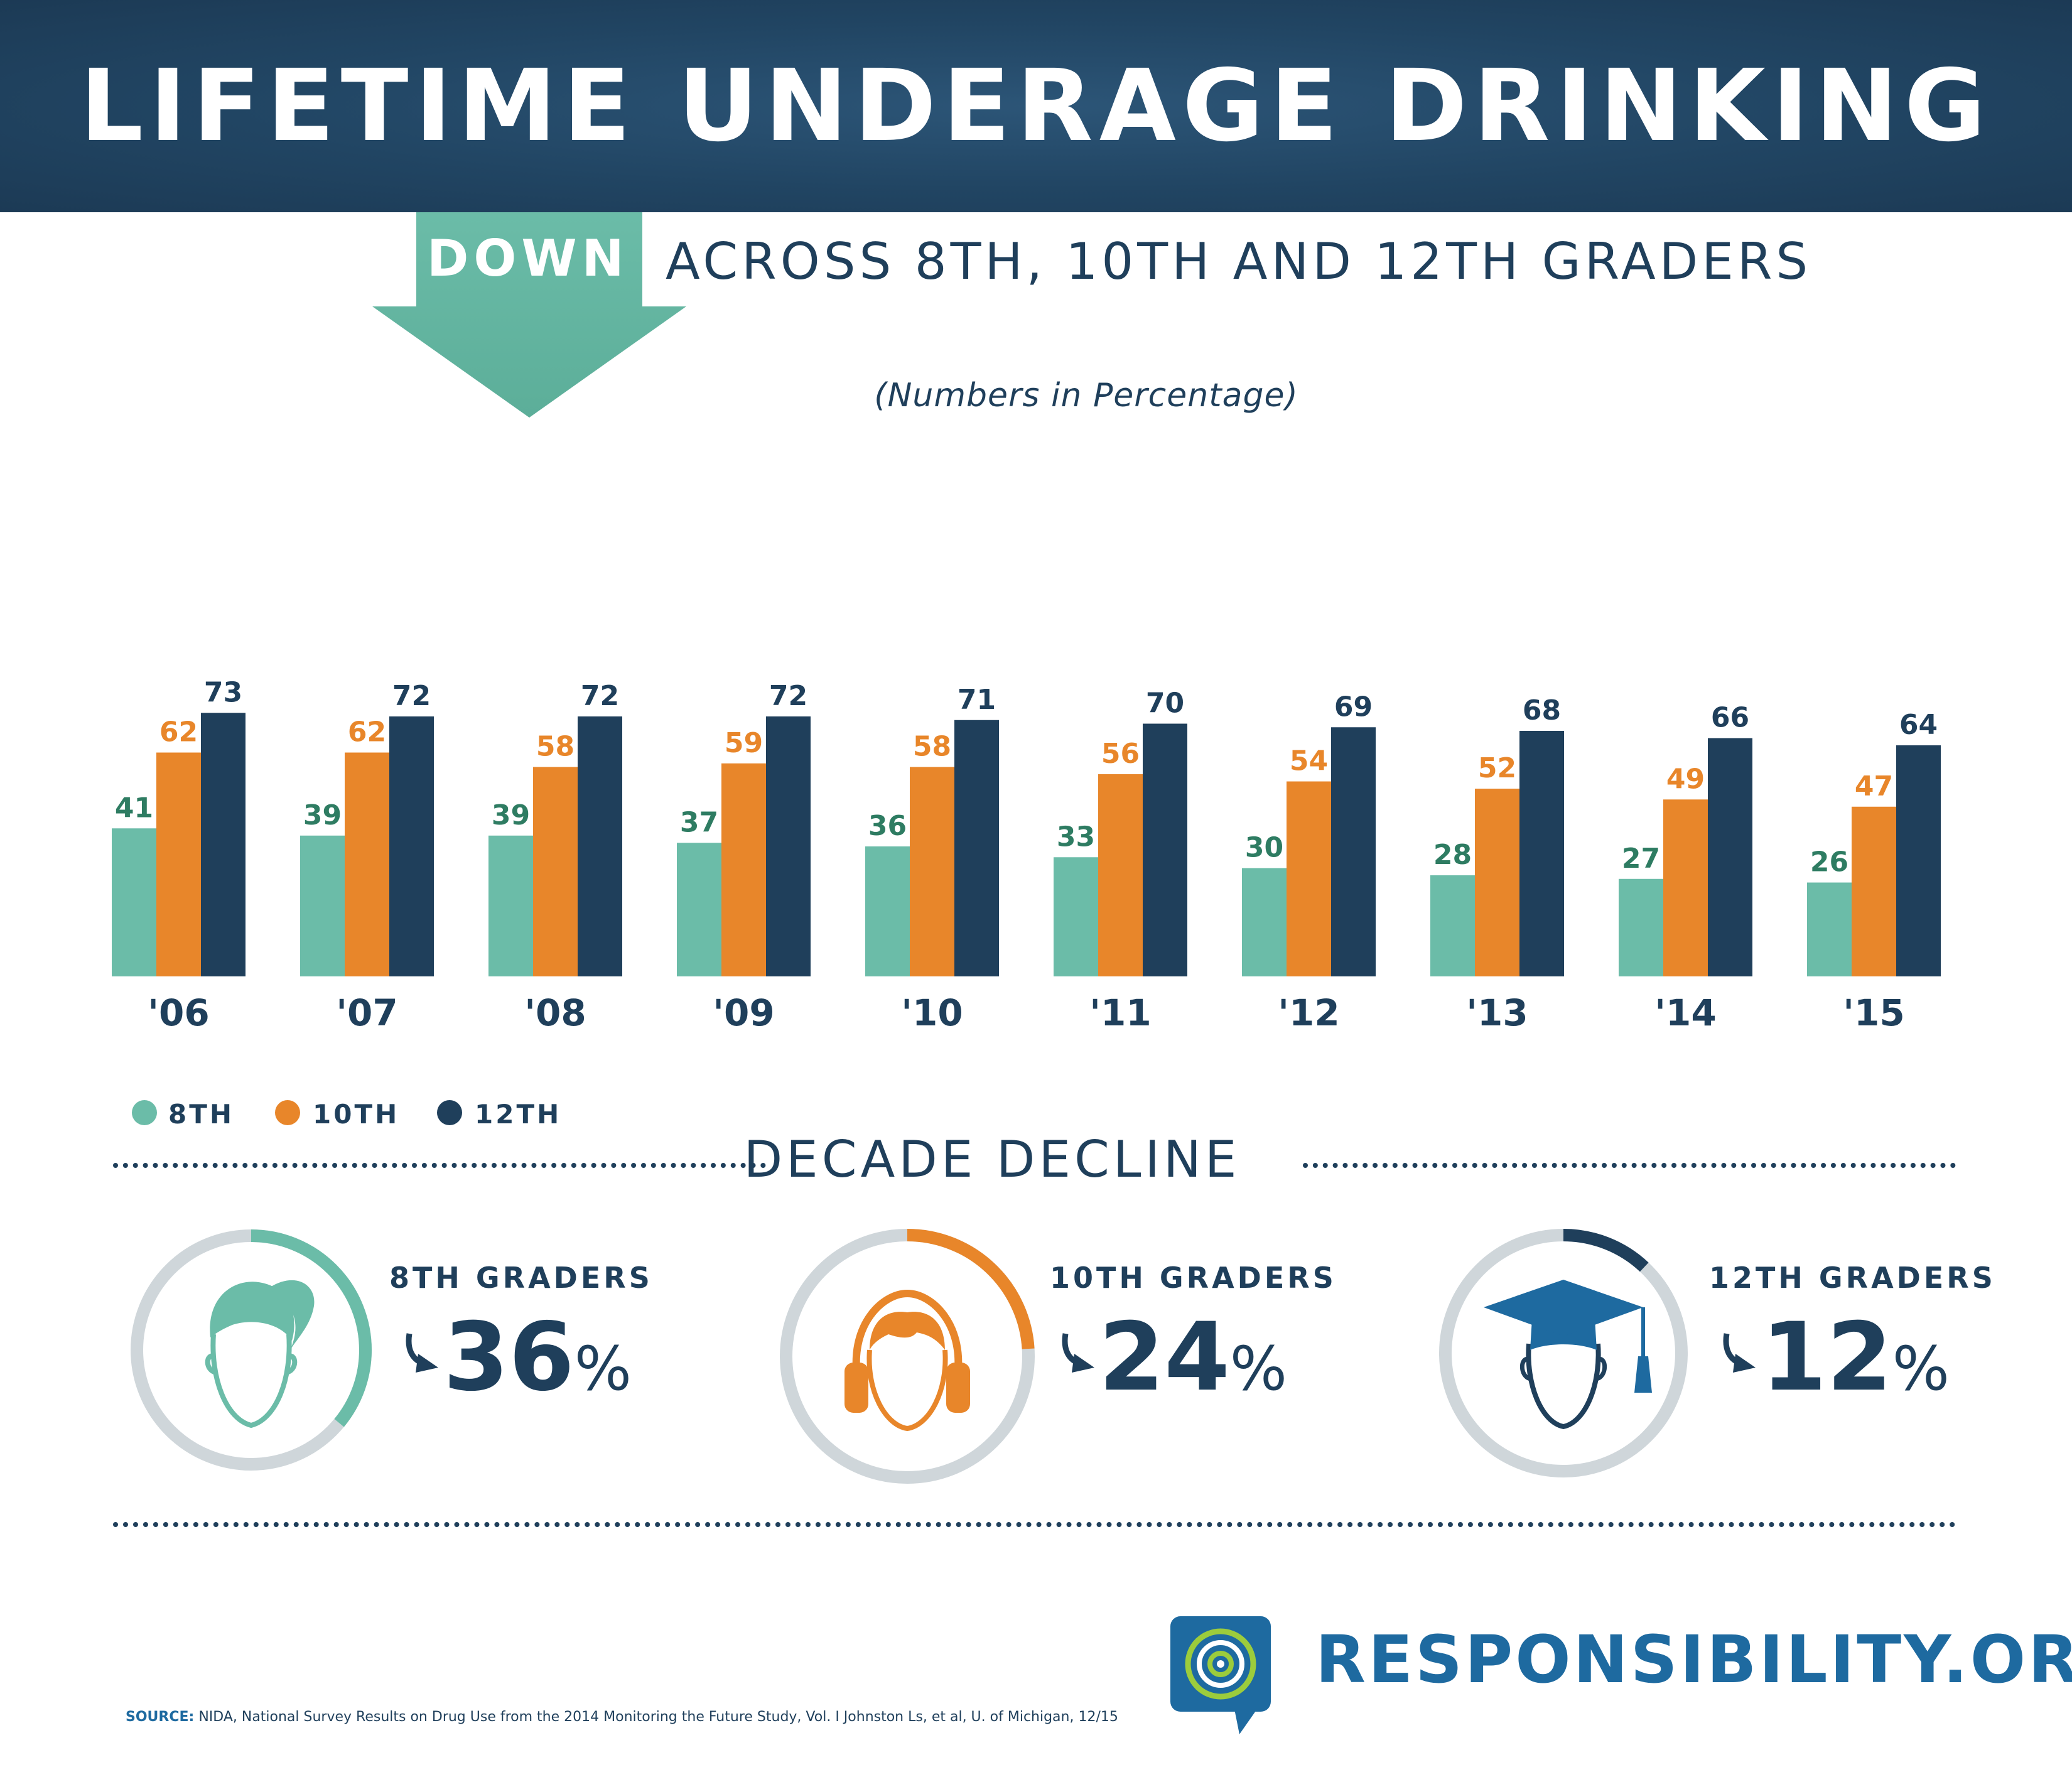 The height and width of the screenshot is (1782, 2072). Describe the element at coordinates (1641, 859) in the screenshot. I see `data-label: 27` at that location.